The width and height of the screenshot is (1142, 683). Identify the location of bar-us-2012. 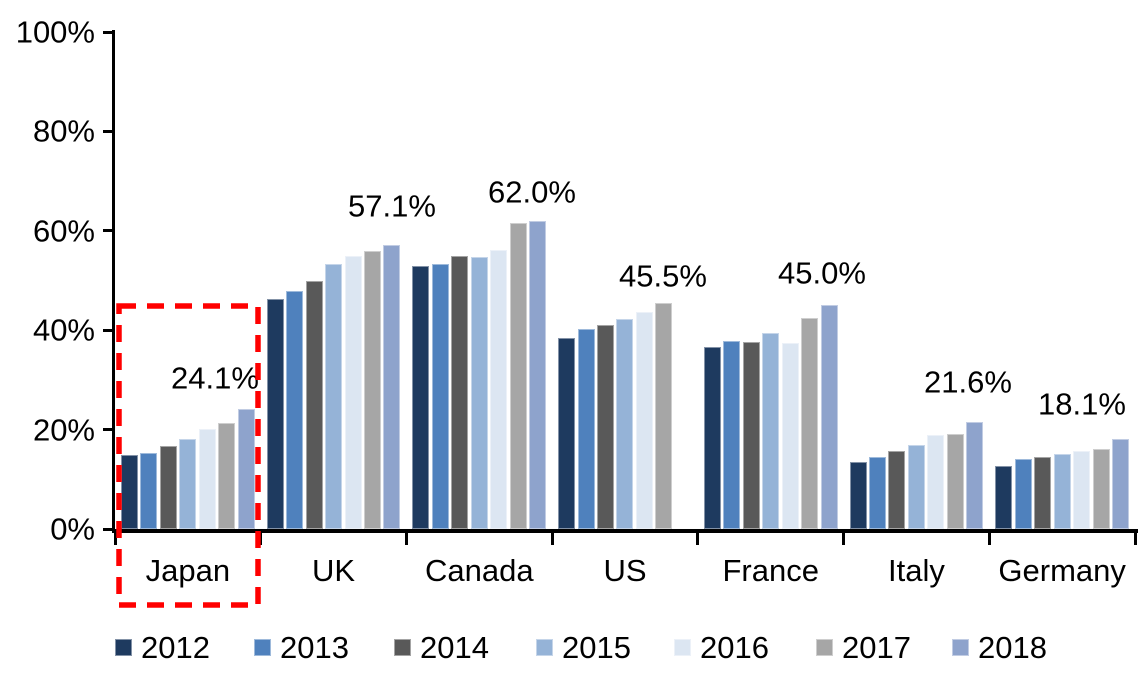
(567, 433).